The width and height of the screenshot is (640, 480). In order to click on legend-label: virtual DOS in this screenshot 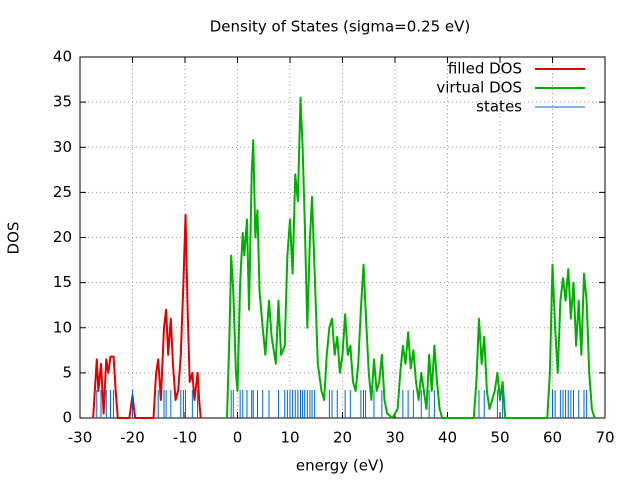, I will do `click(479, 88)`.